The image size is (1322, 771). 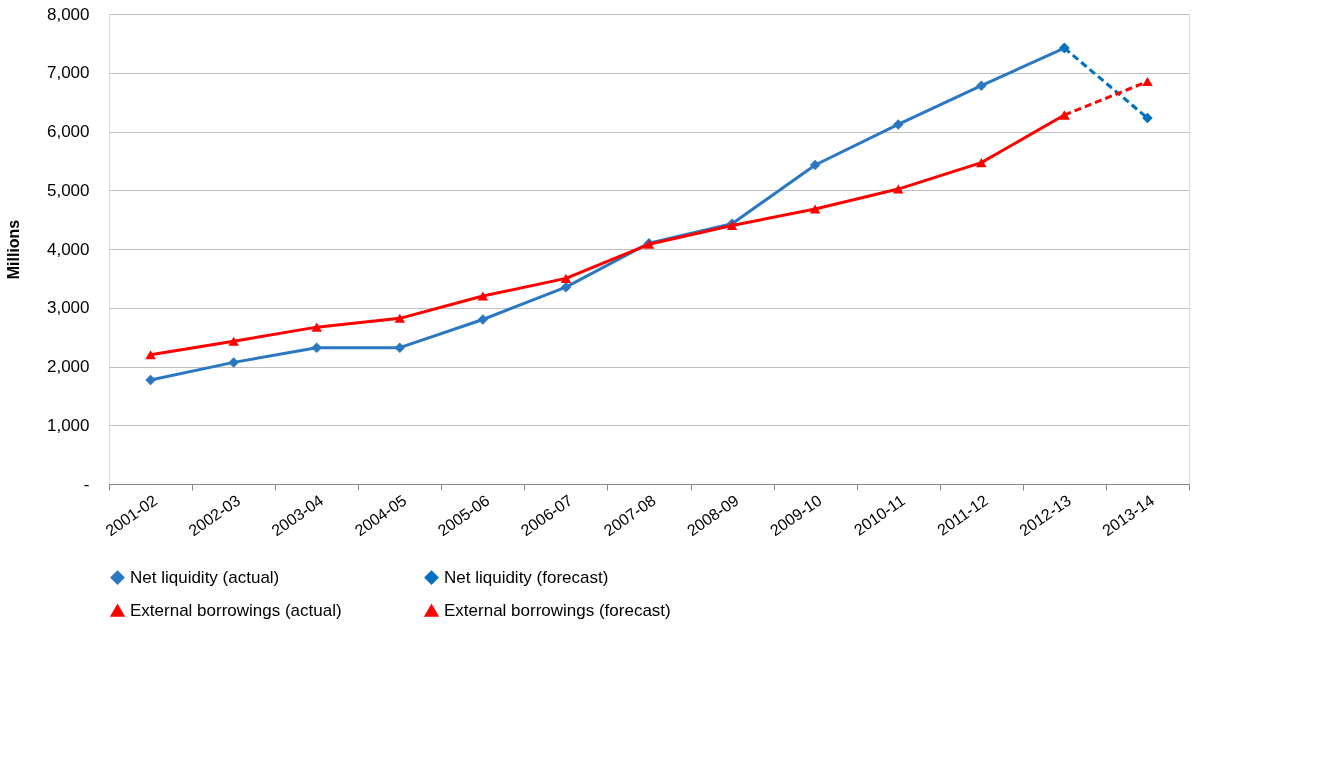 What do you see at coordinates (68, 366) in the screenshot?
I see `y-tick-label: 2,000` at bounding box center [68, 366].